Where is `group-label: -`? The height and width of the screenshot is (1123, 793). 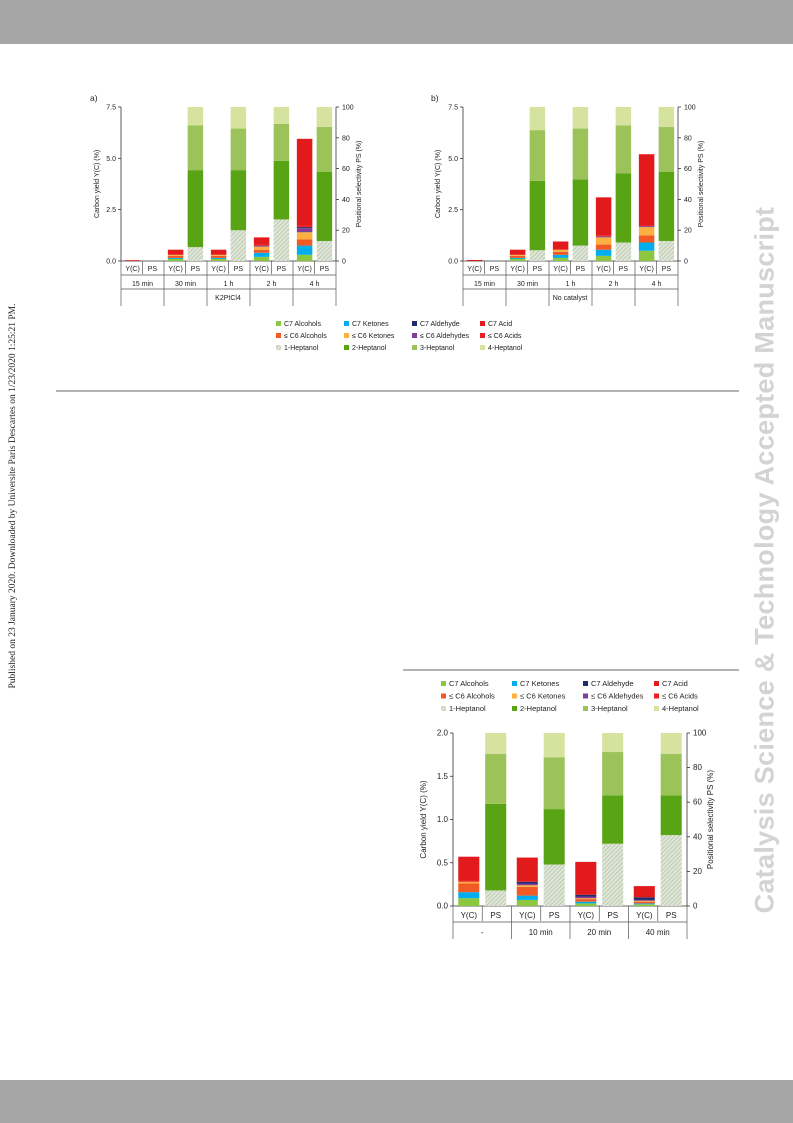
group-label: - is located at coordinates (482, 932).